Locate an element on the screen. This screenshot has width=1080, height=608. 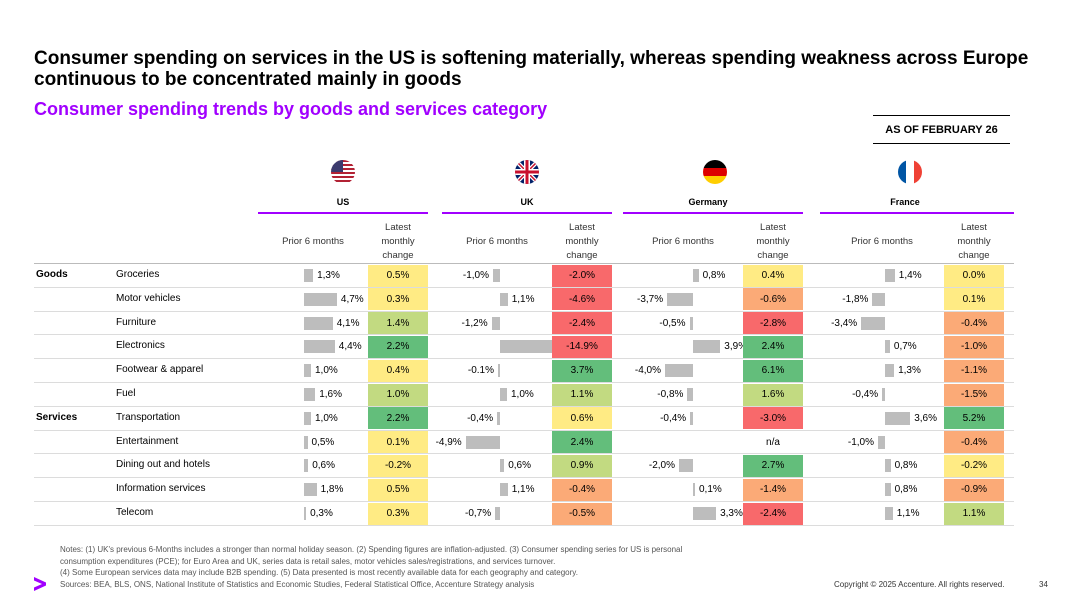
latest-change-cell: -1.1% is located at coordinates (974, 370).